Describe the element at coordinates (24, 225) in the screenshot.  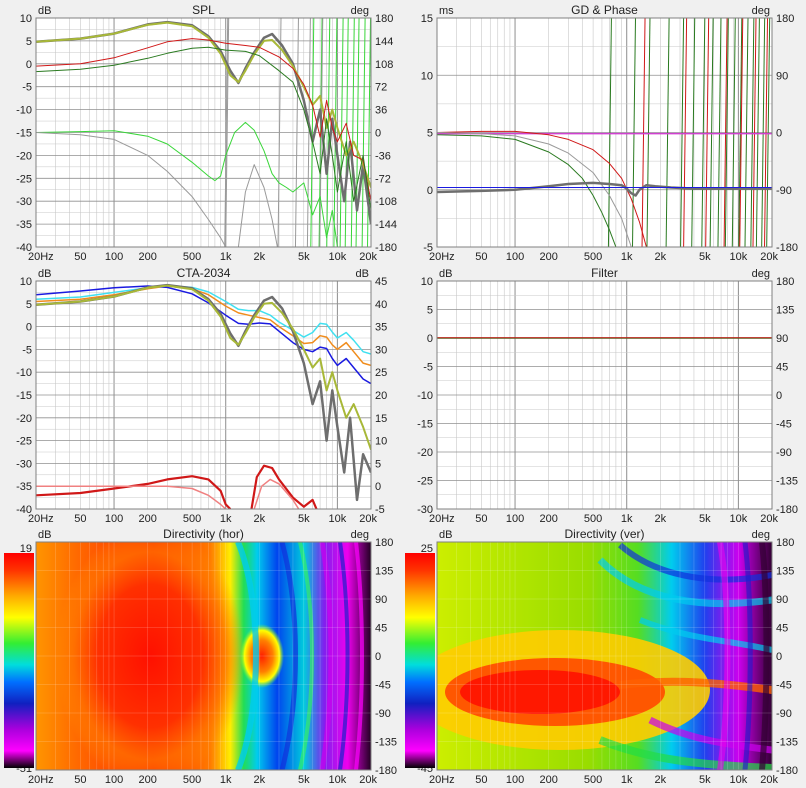
I see `y-tick-label: -35` at that location.